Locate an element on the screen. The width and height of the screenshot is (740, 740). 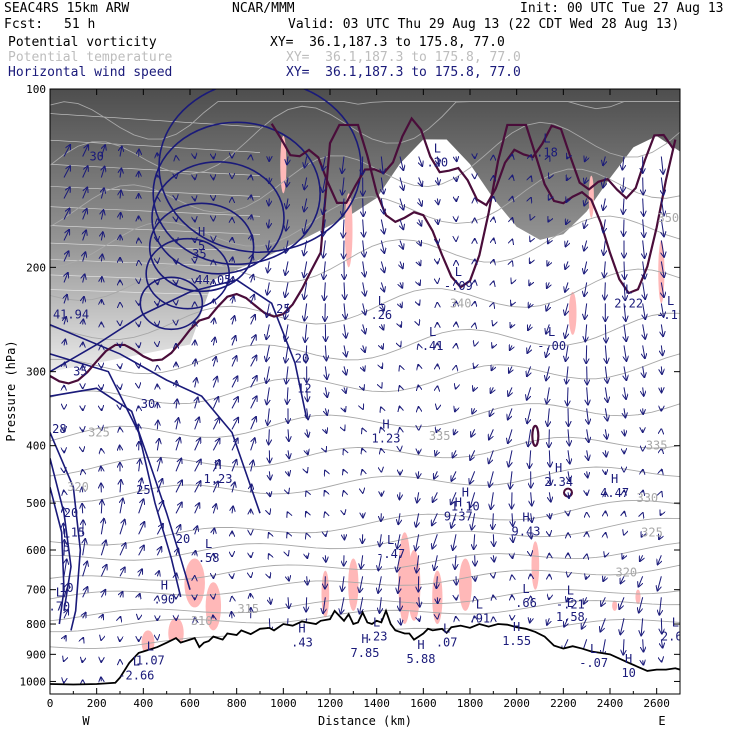
x-tick-label: 800 is located at coordinates (237, 703).